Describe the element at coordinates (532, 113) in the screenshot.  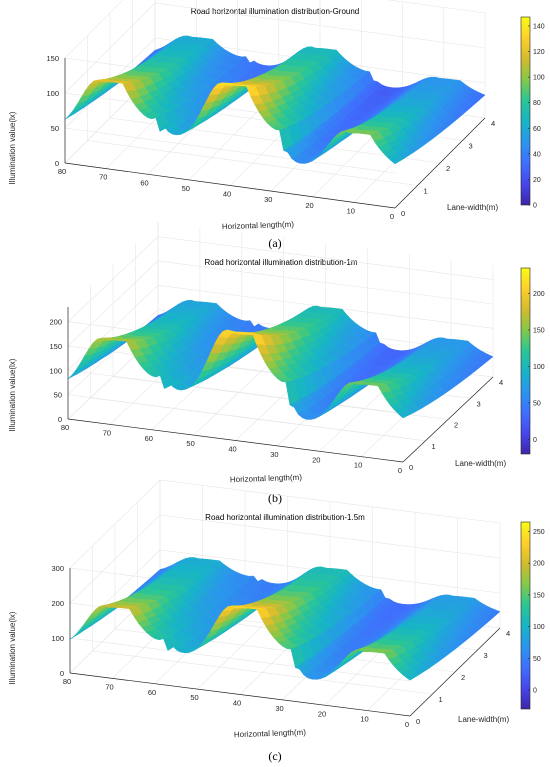
I see `colorbar: 0 20 40 60 80 100 120 140` at that location.